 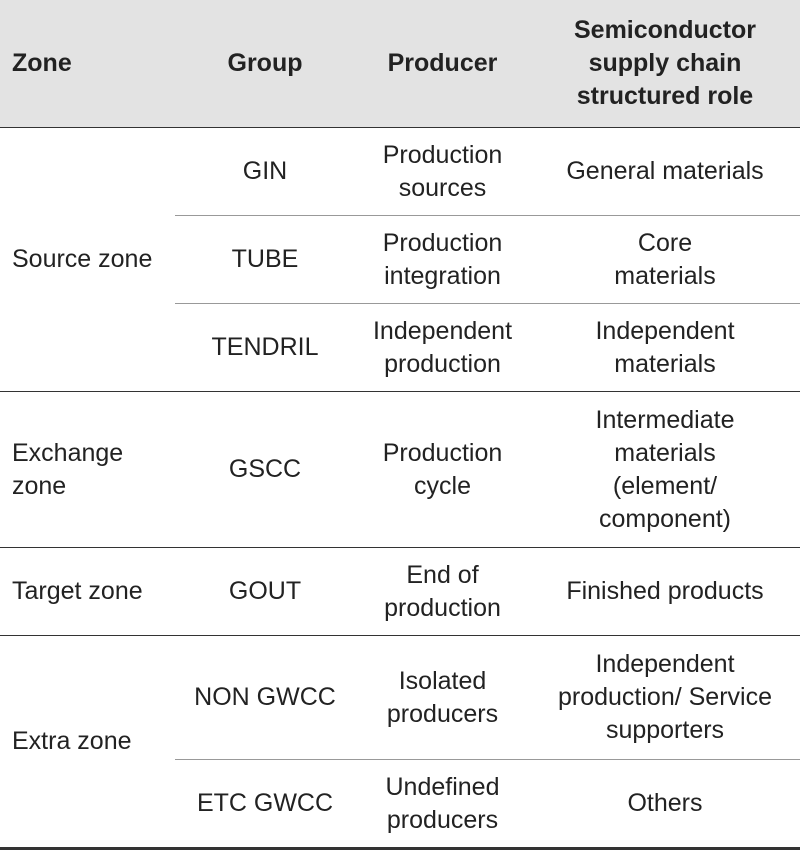 I want to click on zone-cell: Source zone, so click(x=87, y=259).